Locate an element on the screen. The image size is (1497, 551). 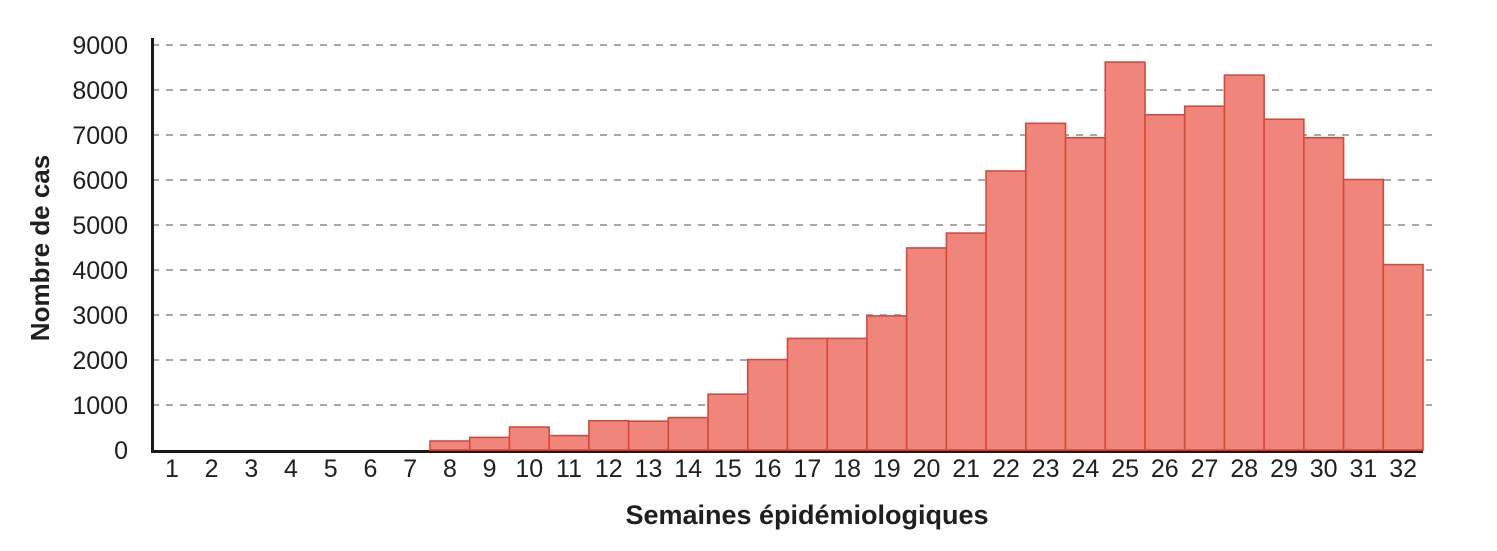
y-axis-title: Nombre de cas is located at coordinates (40, 248).